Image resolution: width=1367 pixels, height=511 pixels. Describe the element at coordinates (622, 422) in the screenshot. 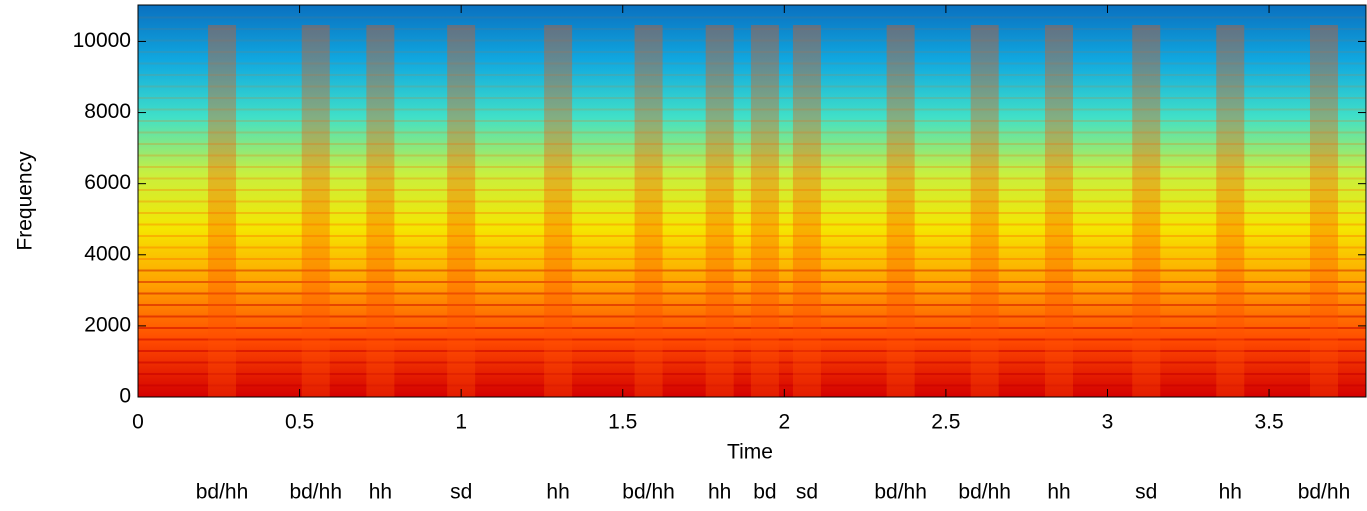

I see `x-tick-label: 1.5` at that location.